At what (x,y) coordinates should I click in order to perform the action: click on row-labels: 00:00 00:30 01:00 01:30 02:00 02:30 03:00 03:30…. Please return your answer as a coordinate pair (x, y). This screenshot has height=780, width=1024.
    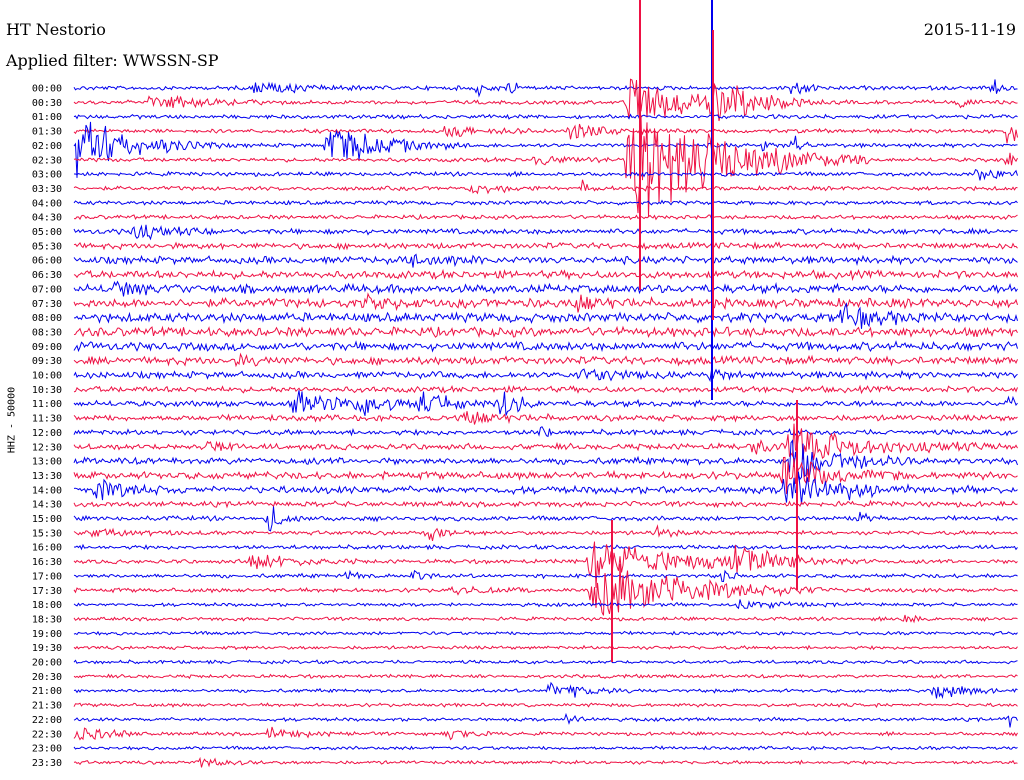
    Looking at the image, I should click on (47, 426).